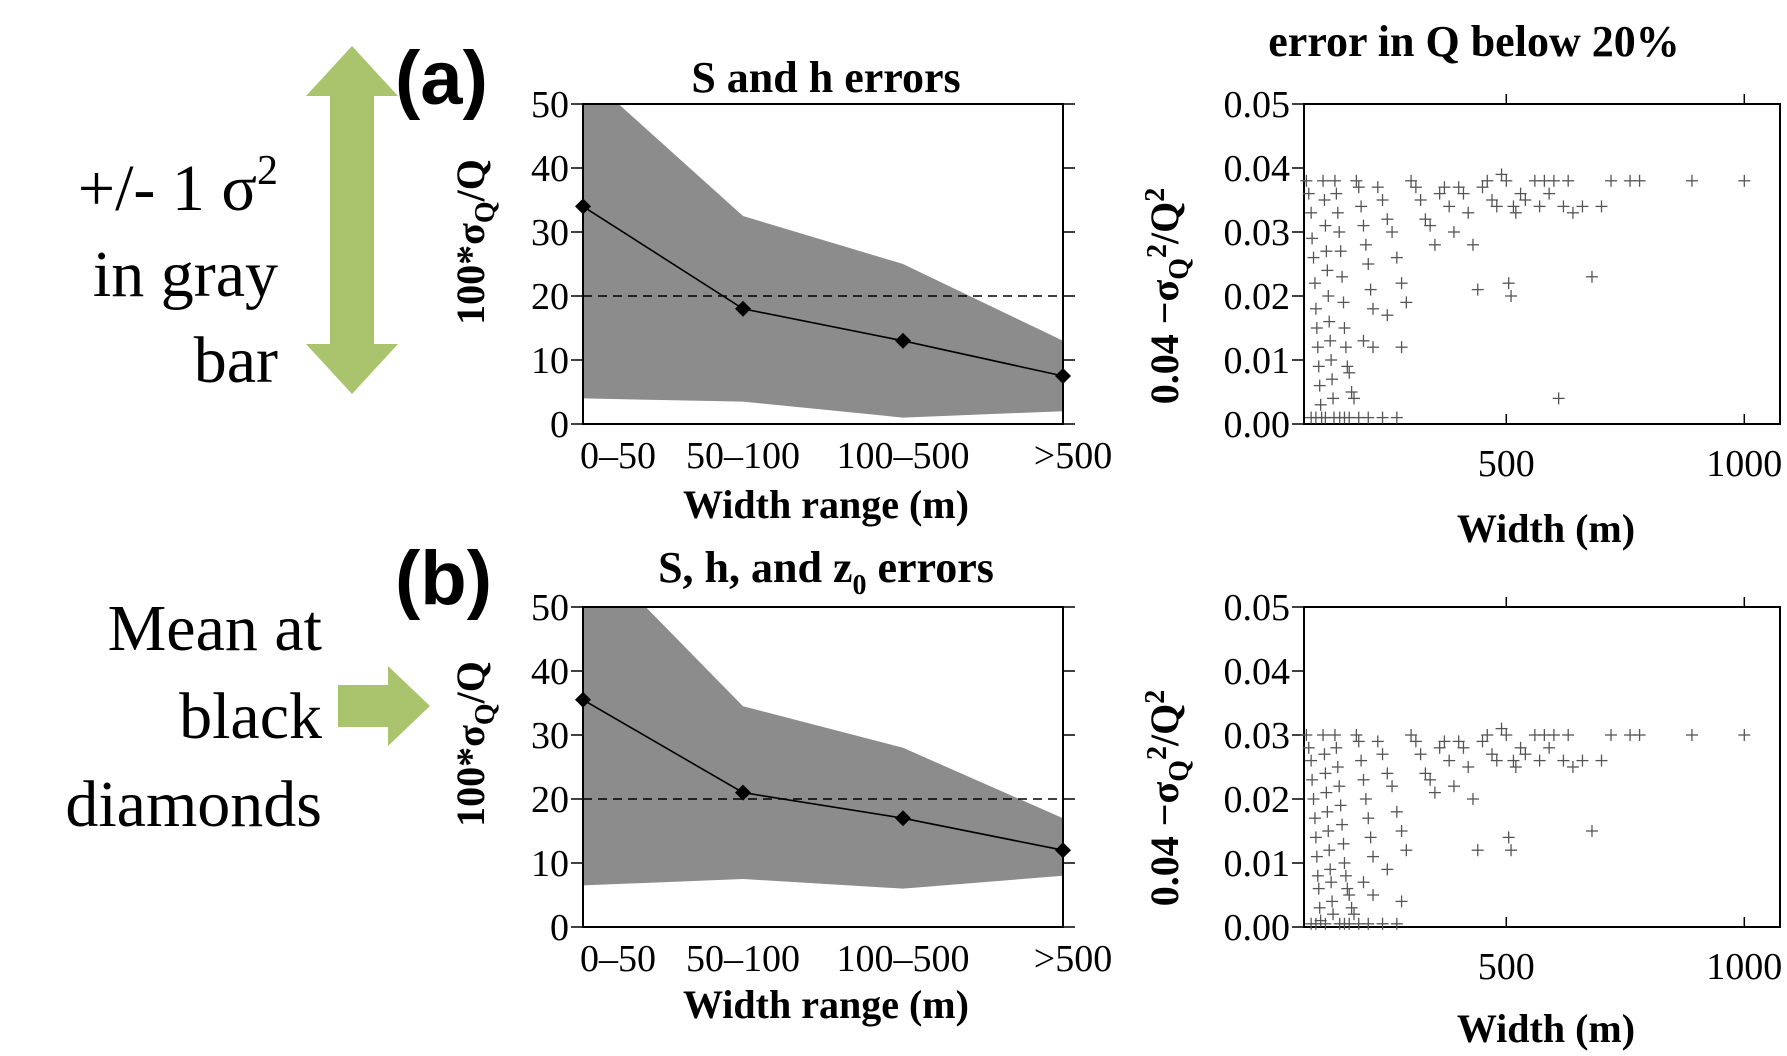  Describe the element at coordinates (1257, 608) in the screenshot. I see `scatter-b-ytick-label: 0.05` at that location.